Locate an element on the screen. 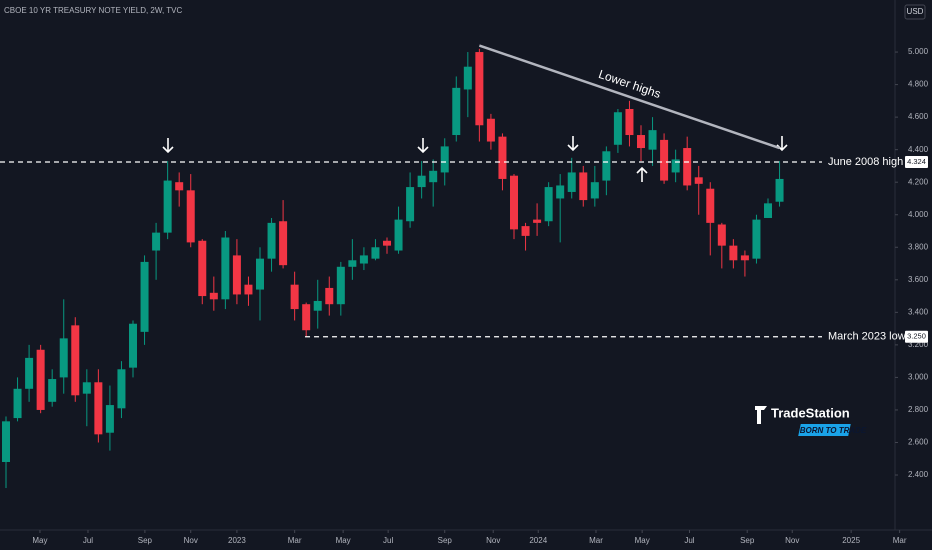 The width and height of the screenshot is (932, 550). y-tick-label: 3.800 is located at coordinates (918, 246).